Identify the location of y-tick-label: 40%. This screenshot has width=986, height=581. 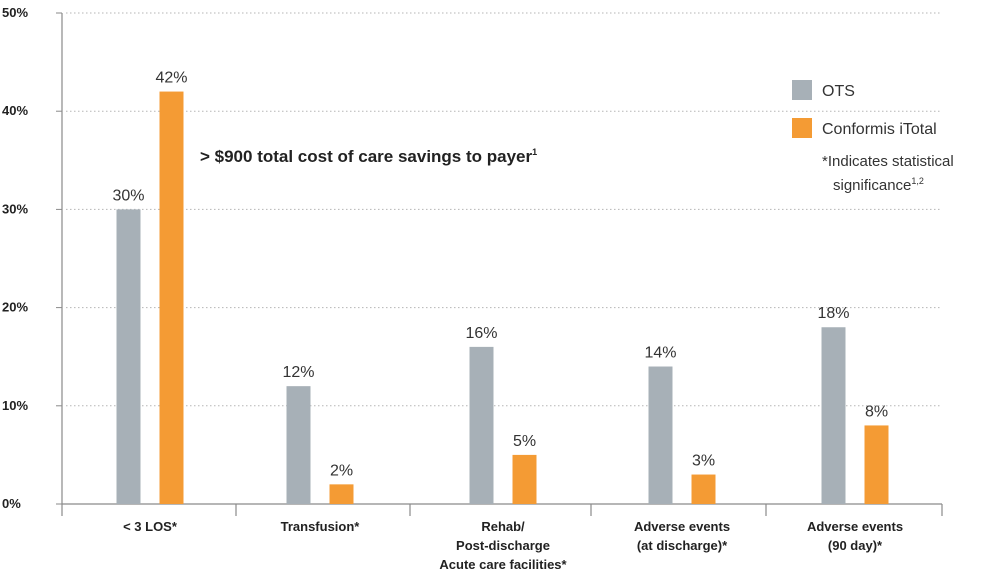
(15, 110).